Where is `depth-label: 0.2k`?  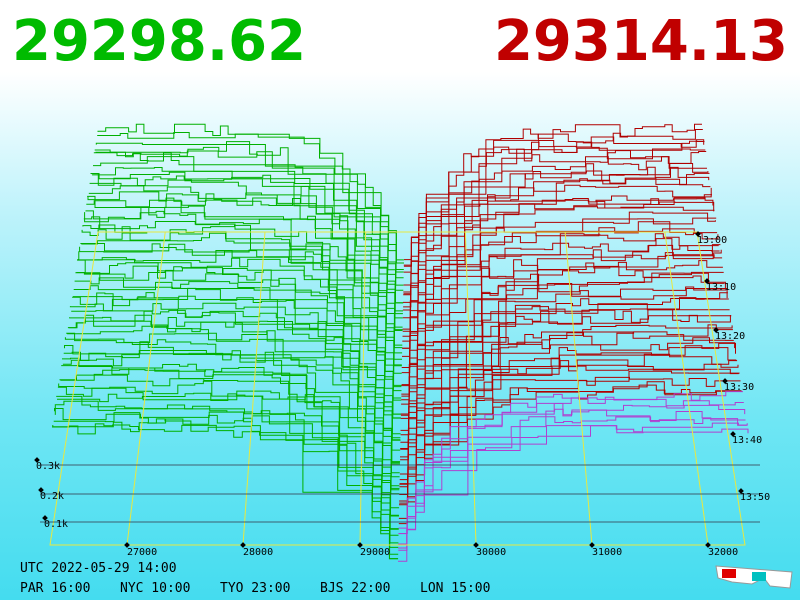 depth-label: 0.2k is located at coordinates (52, 496).